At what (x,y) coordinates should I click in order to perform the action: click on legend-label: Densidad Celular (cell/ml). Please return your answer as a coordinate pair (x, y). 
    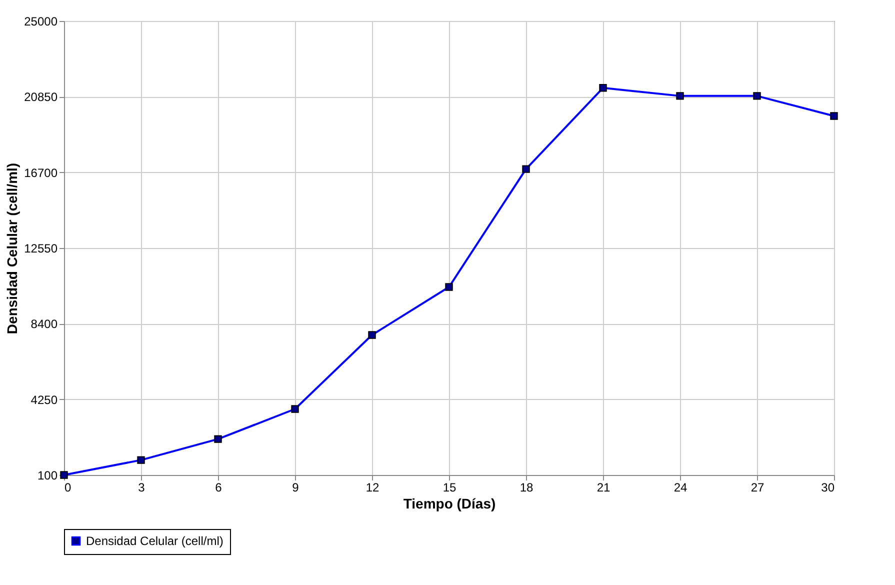
    Looking at the image, I should click on (155, 541).